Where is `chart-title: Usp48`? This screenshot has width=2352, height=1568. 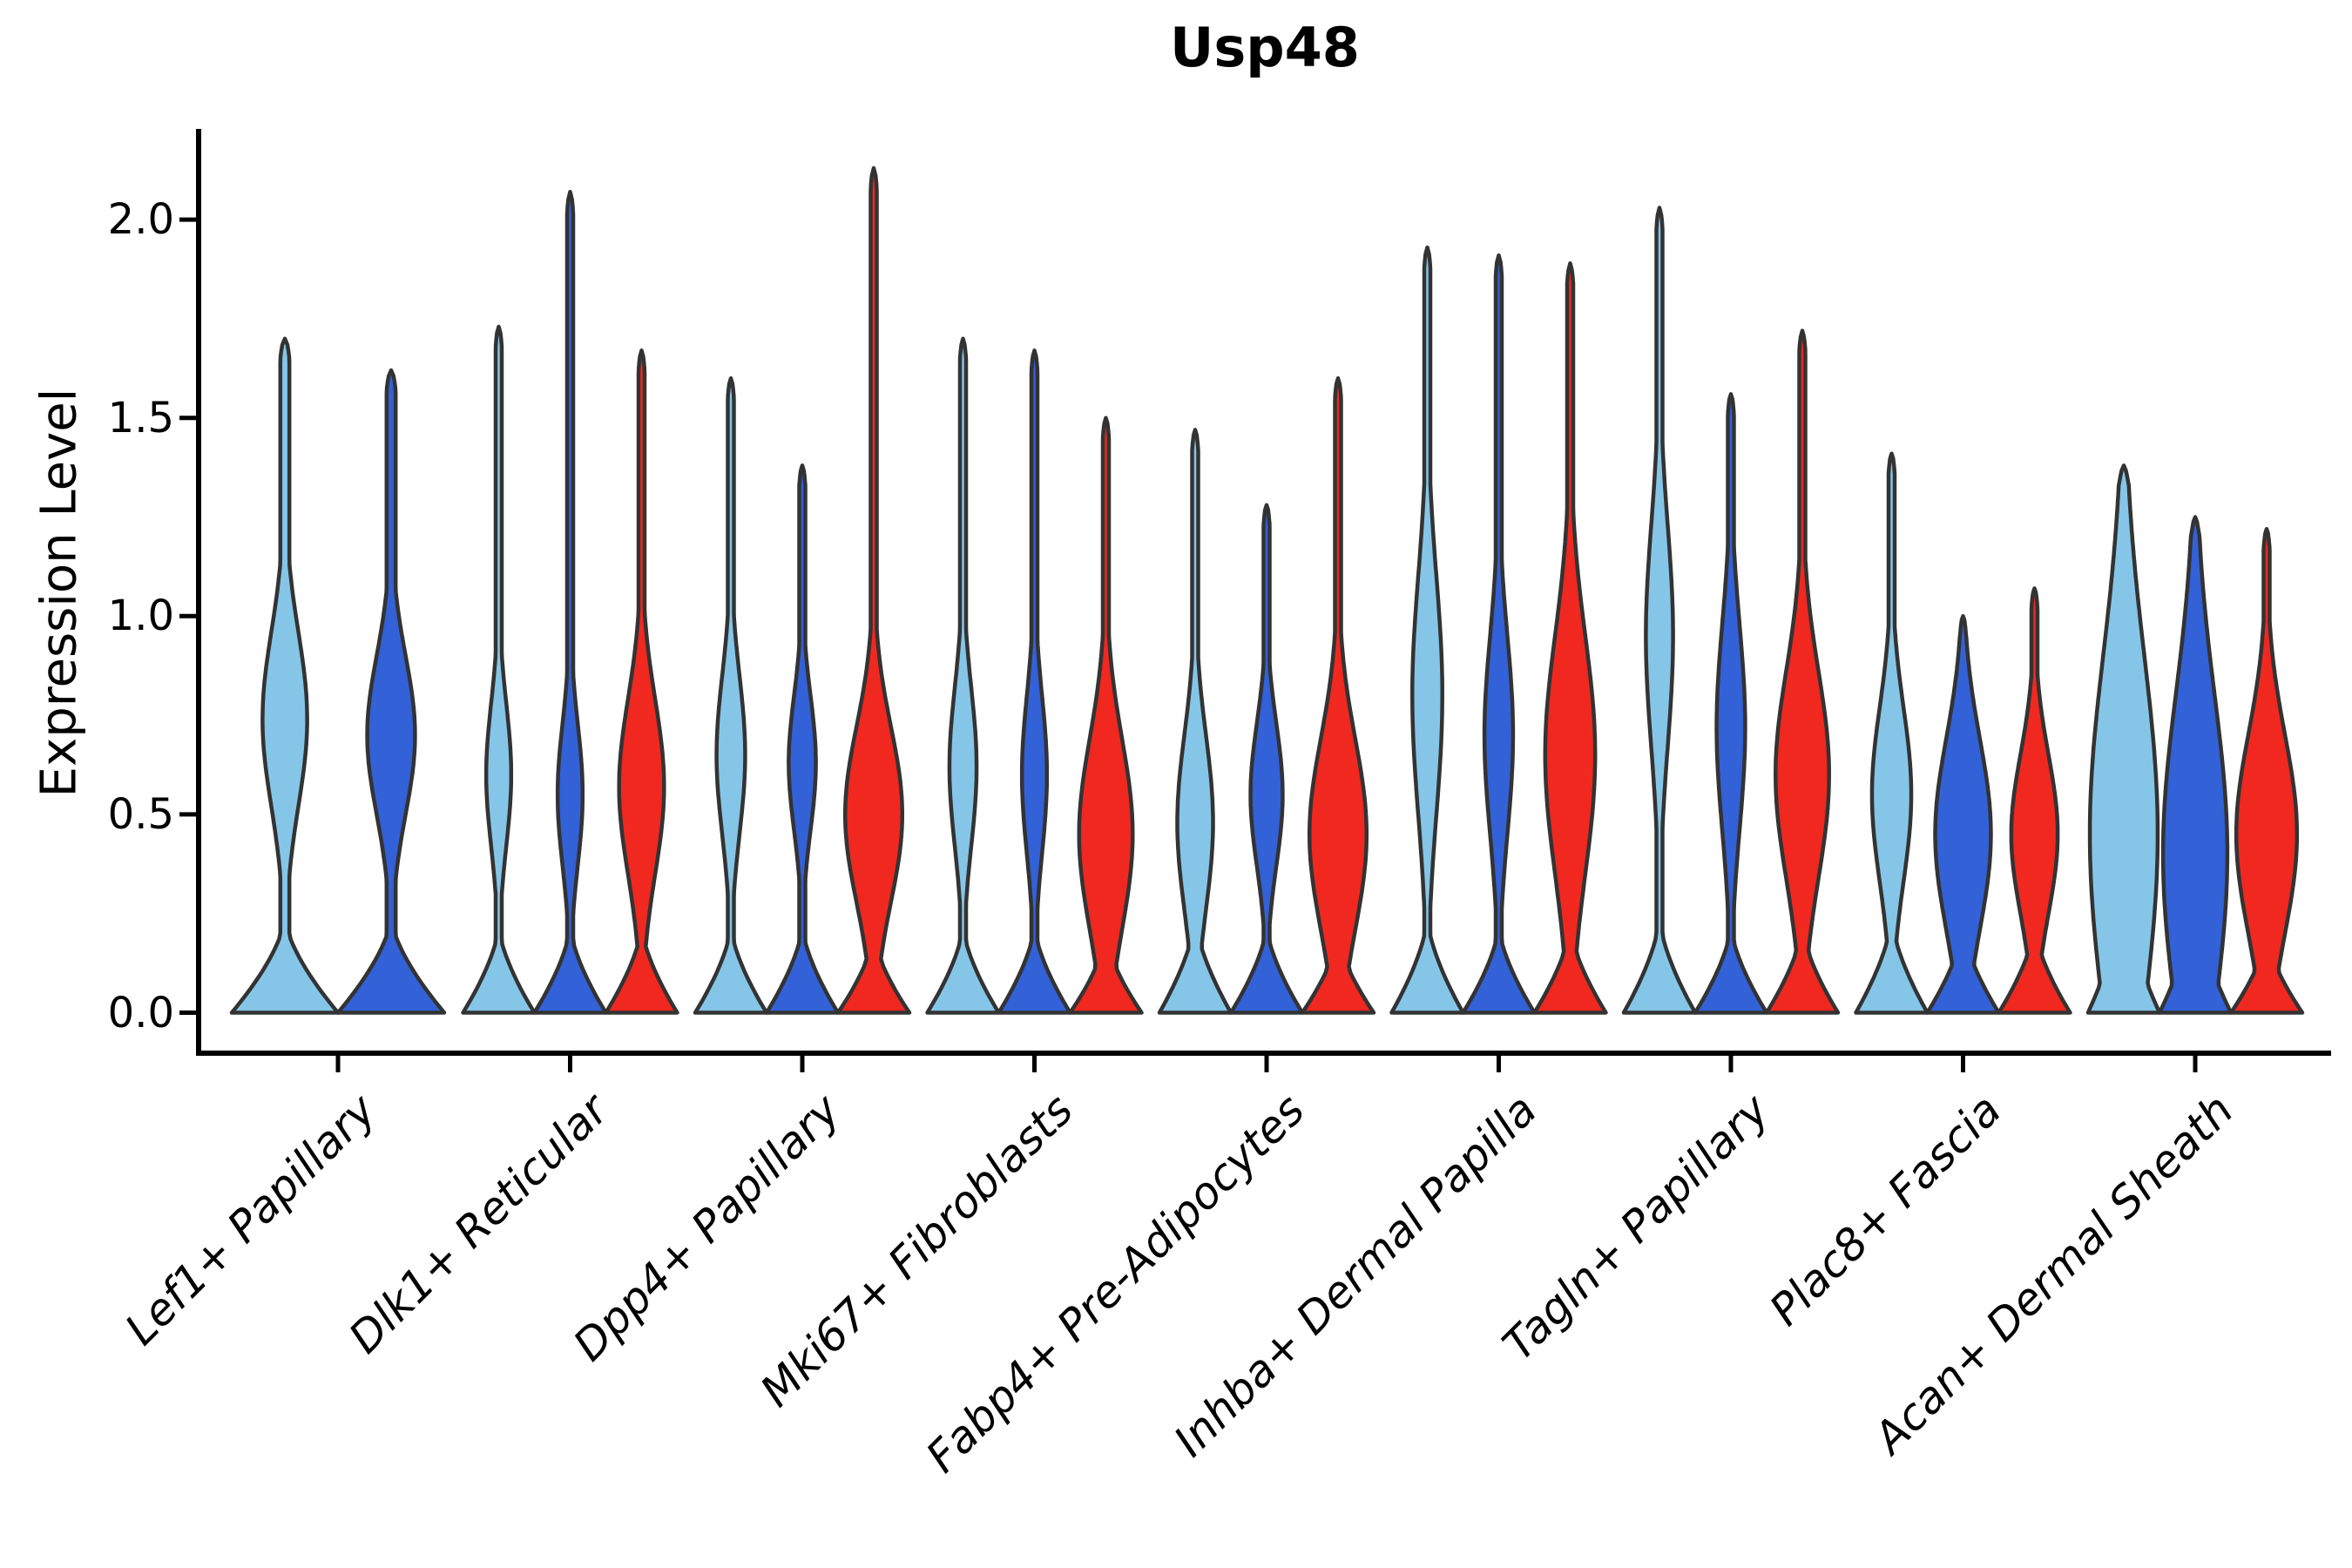
chart-title: Usp48 is located at coordinates (1265, 48).